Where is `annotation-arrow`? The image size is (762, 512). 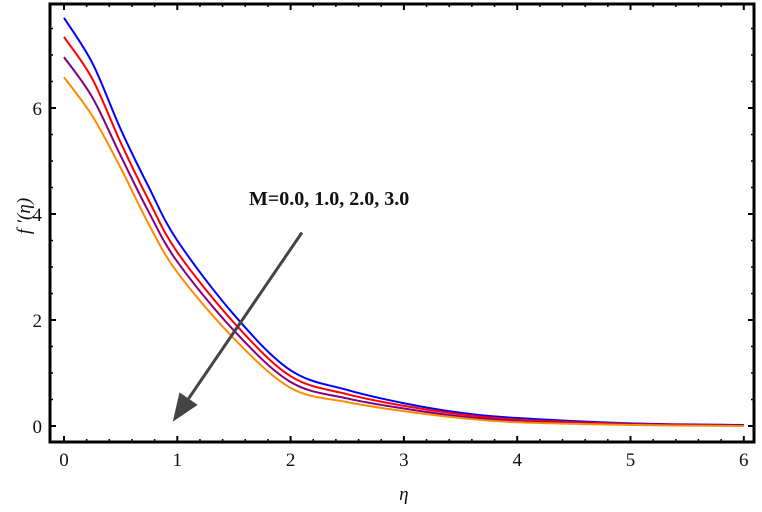
annotation-arrow is located at coordinates (238, 326).